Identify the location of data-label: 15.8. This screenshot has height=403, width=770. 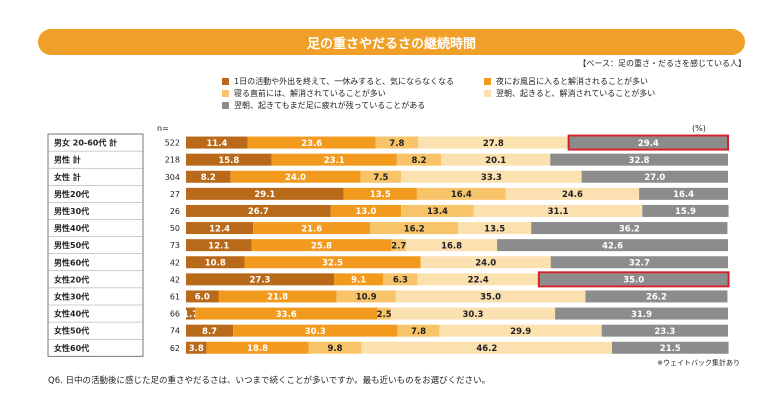
(228, 161).